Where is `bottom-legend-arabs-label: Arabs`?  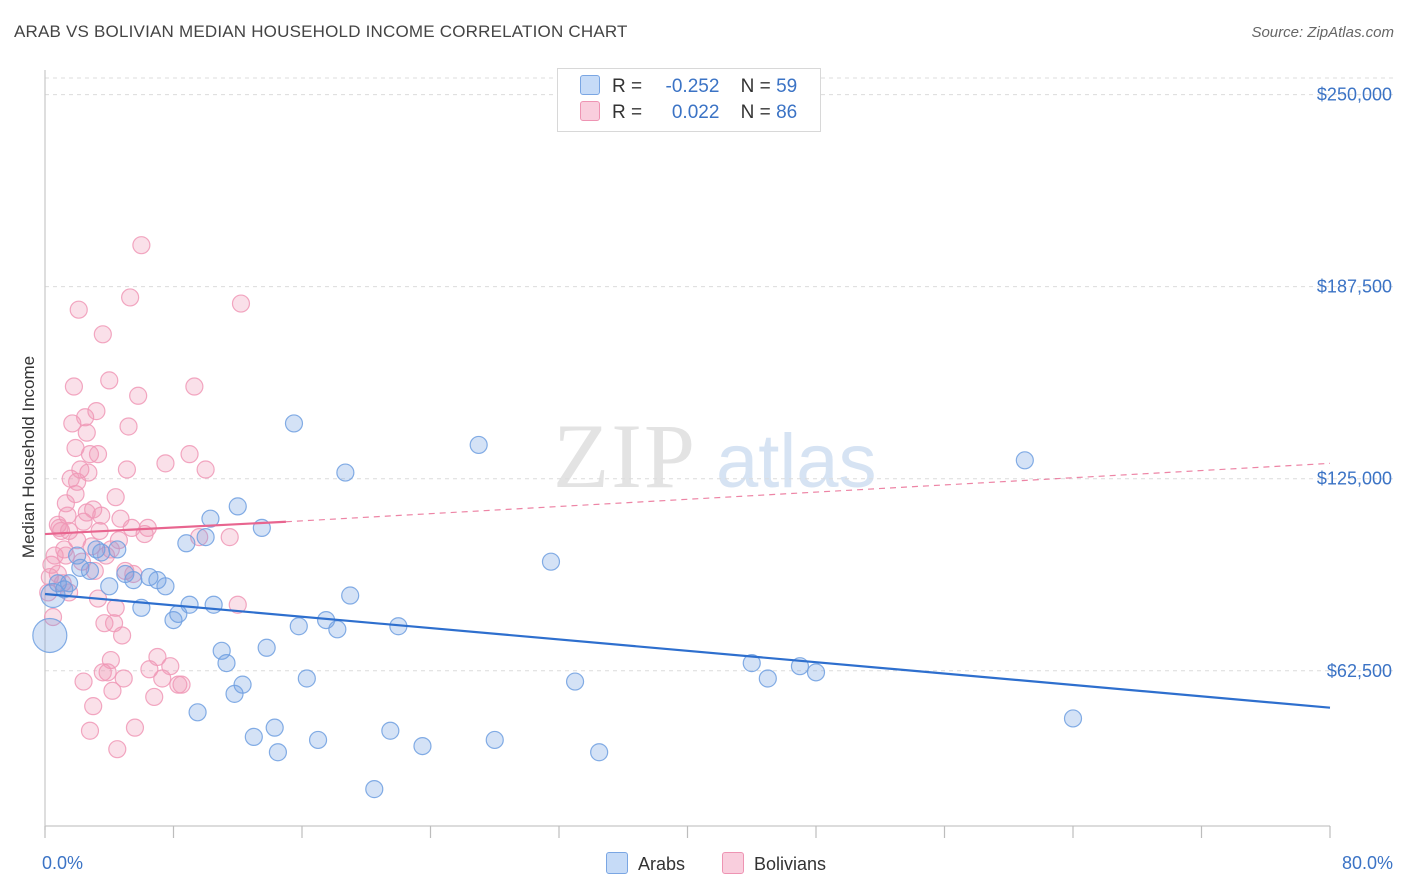 bottom-legend-arabs-label: Arabs is located at coordinates (662, 864).